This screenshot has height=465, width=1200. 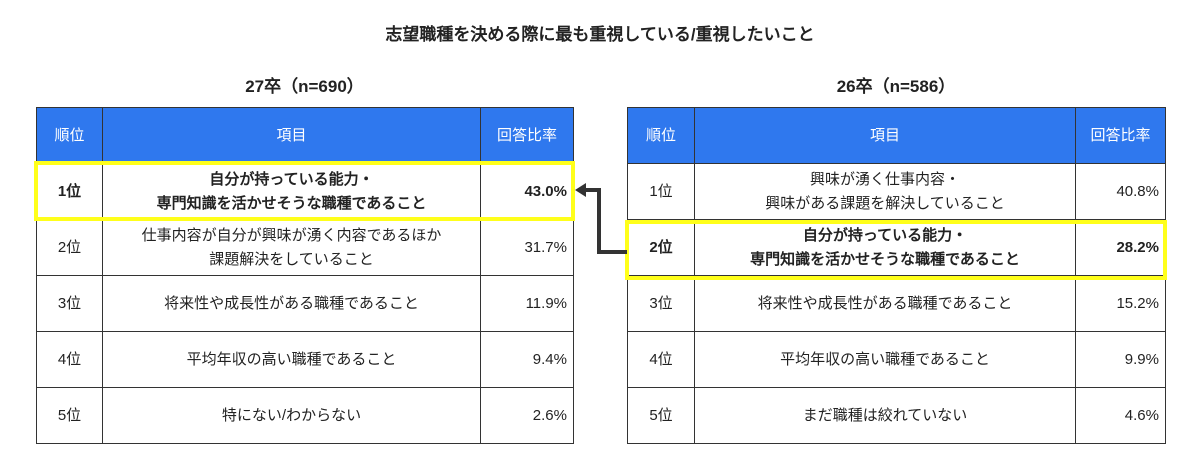 I want to click on arrow-head-icon, so click(x=580, y=190).